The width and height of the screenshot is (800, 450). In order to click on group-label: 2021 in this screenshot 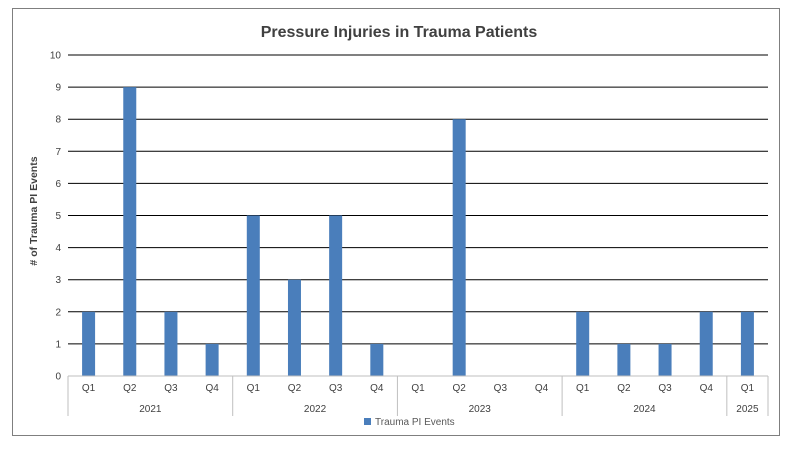, I will do `click(150, 409)`.